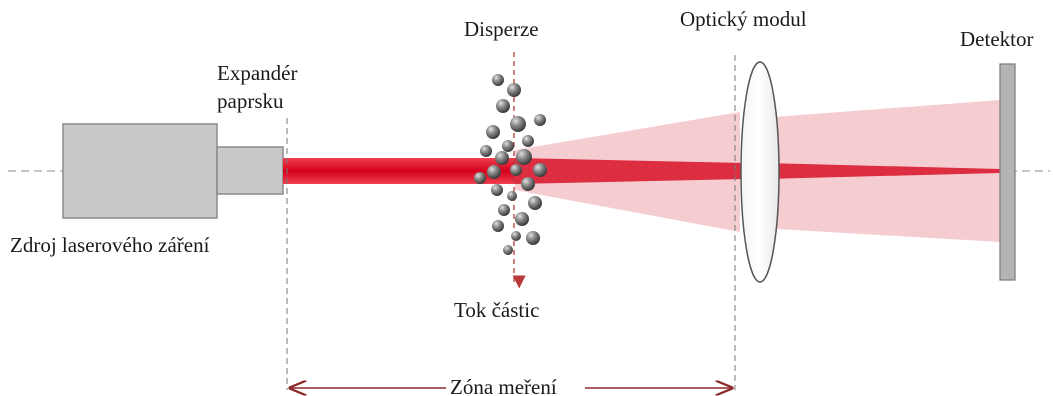  Describe the element at coordinates (110, 245) in the screenshot. I see `label-source: Zdroj laserového záření` at that location.